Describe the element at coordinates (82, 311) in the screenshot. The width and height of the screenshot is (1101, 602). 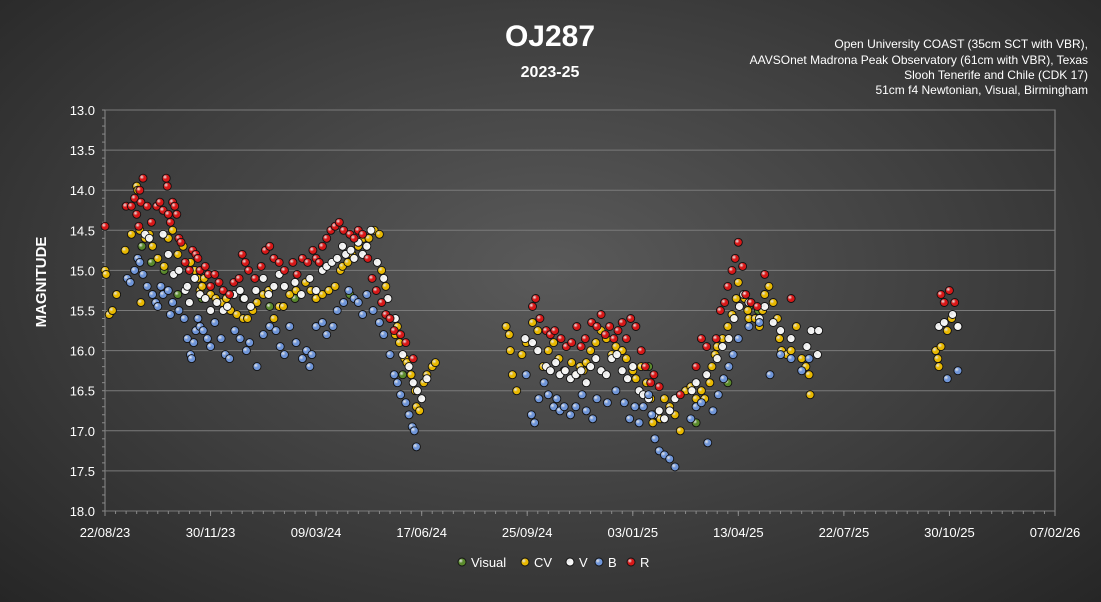
I see `y-tick-label: 15.5` at that location.